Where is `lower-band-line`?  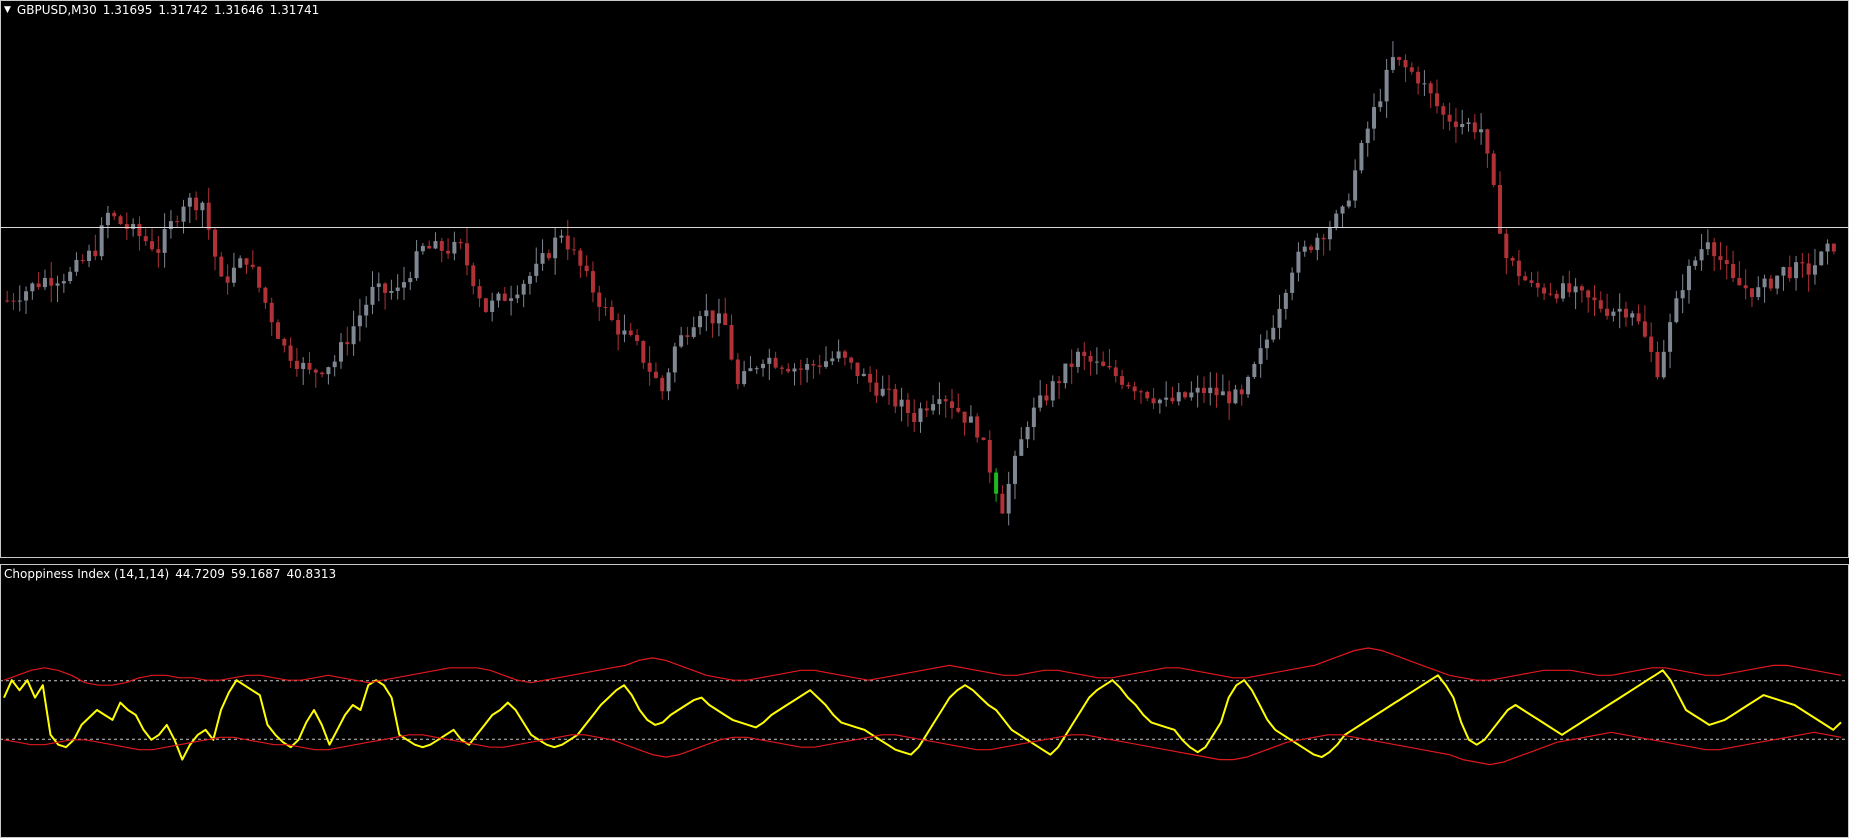 lower-band-line is located at coordinates (922, 748).